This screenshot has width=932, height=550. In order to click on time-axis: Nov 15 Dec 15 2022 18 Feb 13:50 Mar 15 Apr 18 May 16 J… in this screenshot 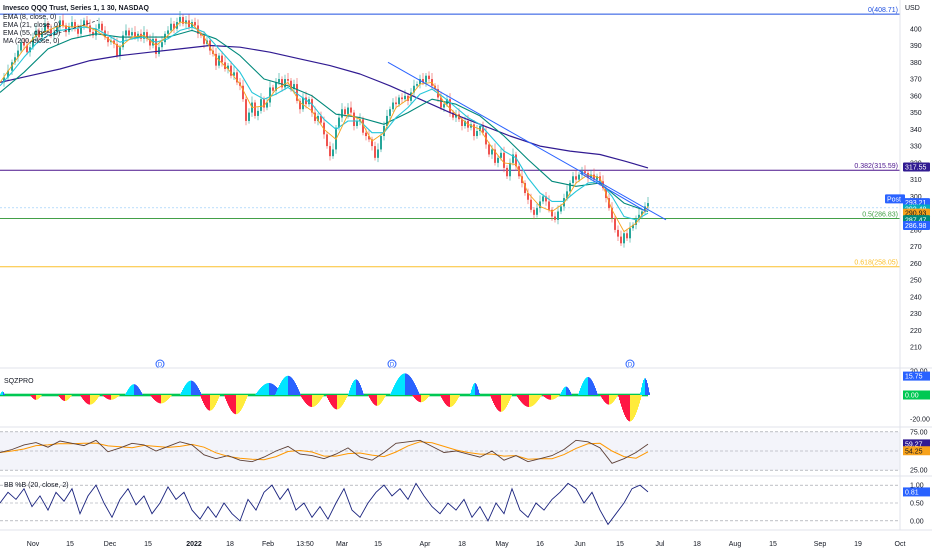, I will do `click(466, 544)`.